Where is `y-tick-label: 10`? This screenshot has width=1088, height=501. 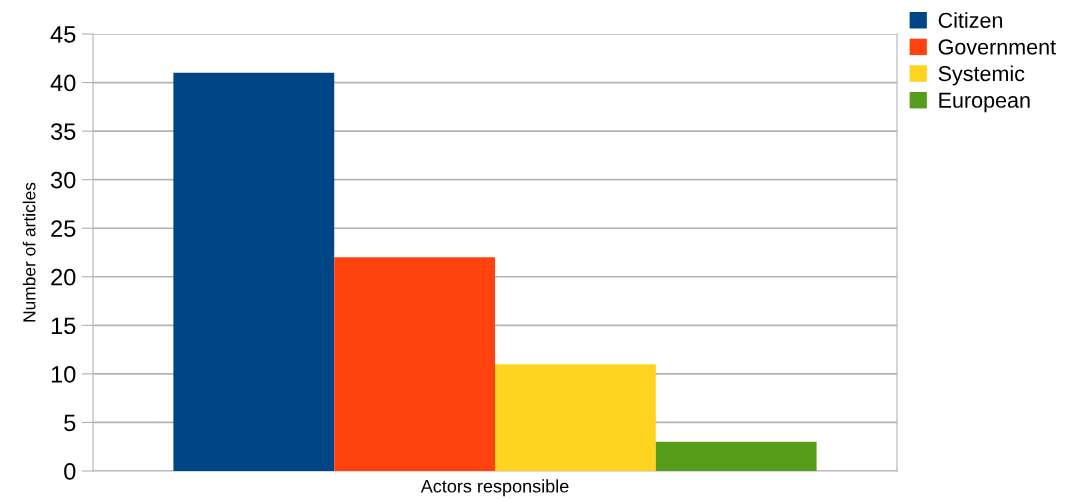 y-tick-label: 10 is located at coordinates (63, 374).